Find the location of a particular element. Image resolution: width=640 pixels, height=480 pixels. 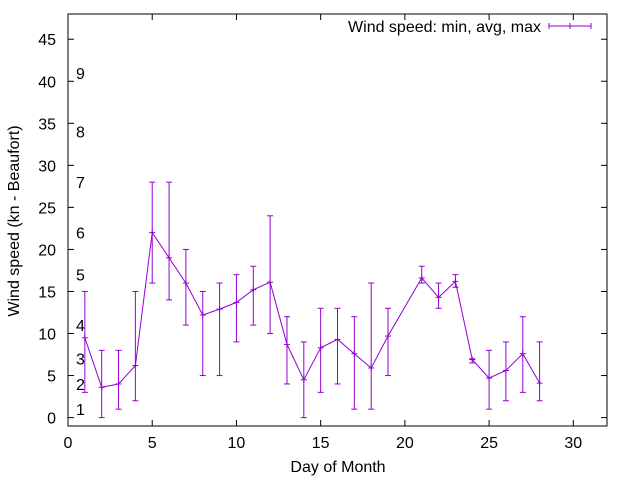

beaufort-label: 4 is located at coordinates (80, 326).